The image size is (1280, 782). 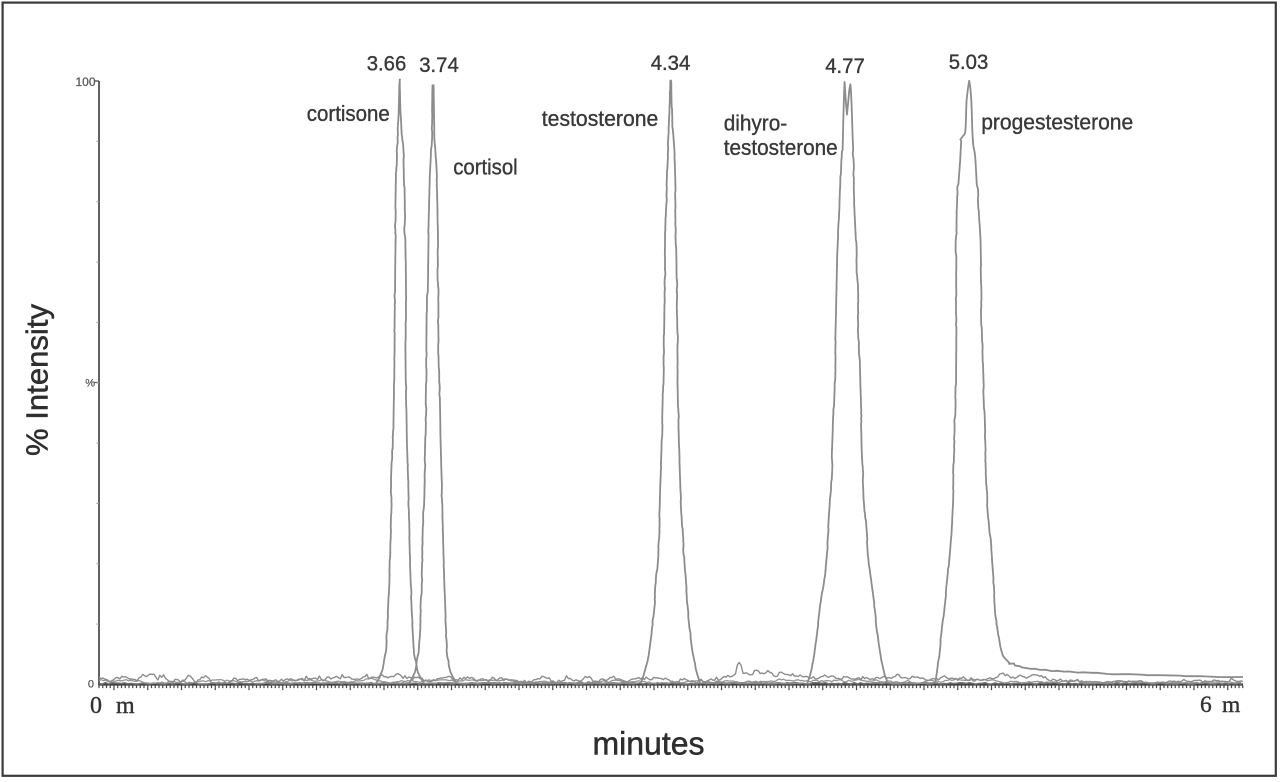 I want to click on svg-text: 4.77, so click(x=845, y=66).